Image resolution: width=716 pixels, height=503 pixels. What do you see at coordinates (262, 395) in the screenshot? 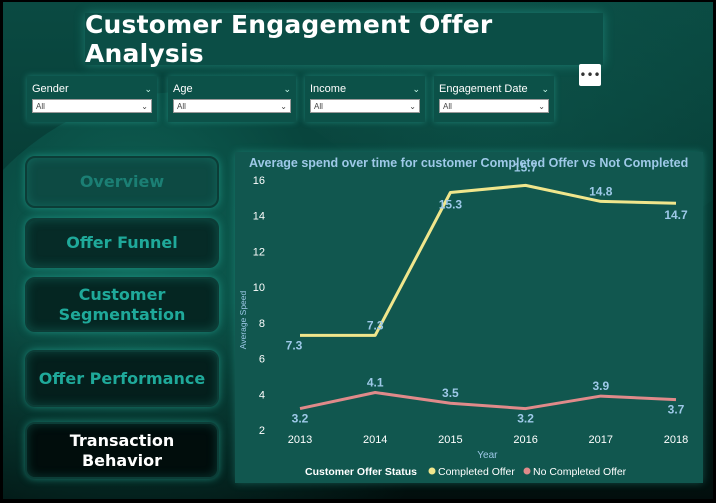
I see `y-tick-label: 4` at bounding box center [262, 395].